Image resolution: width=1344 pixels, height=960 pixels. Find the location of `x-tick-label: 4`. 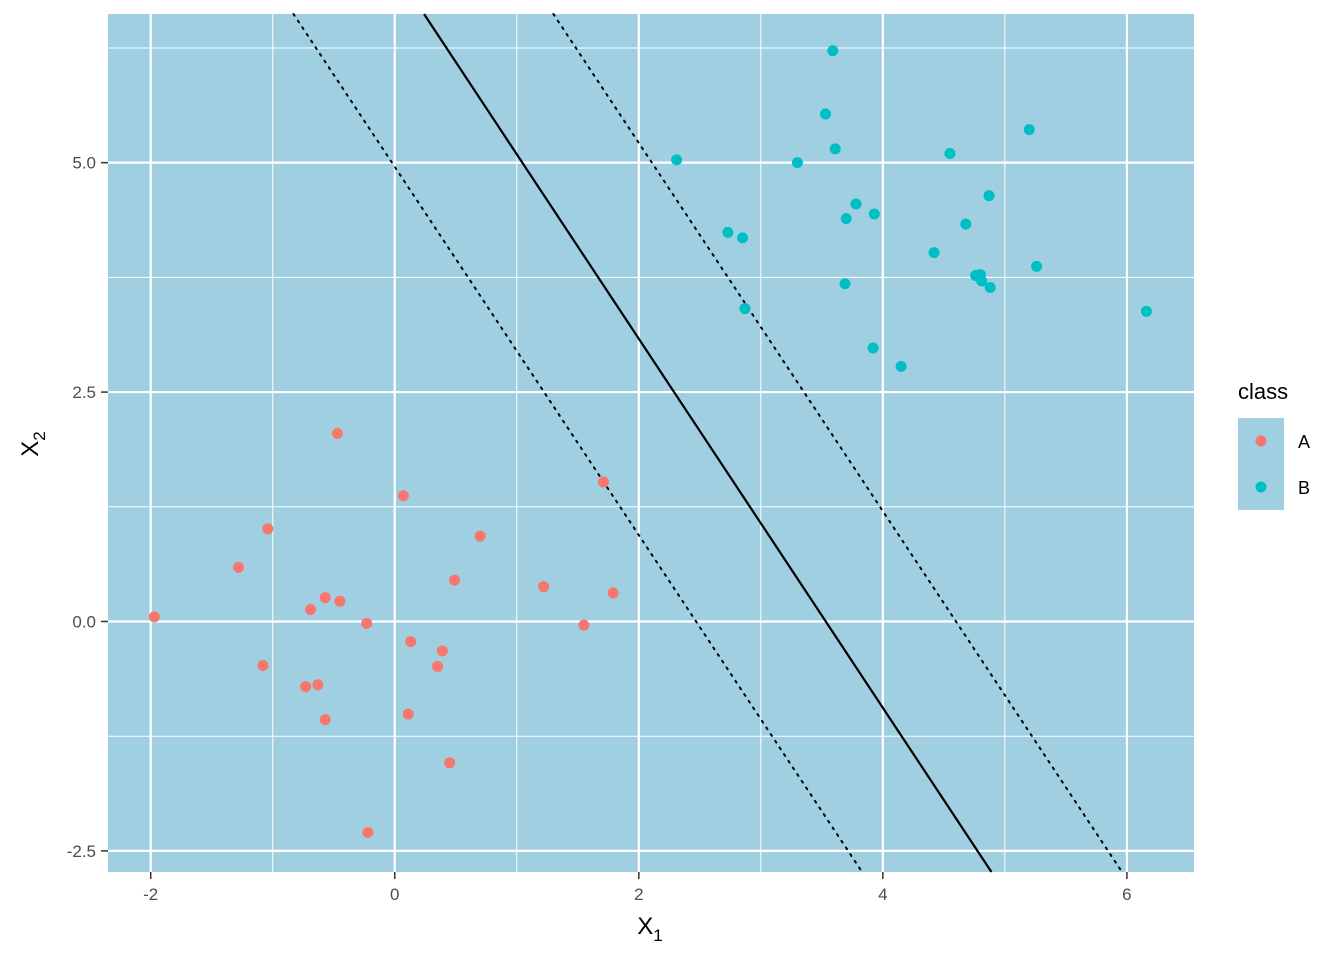

x-tick-label: 4 is located at coordinates (882, 894).